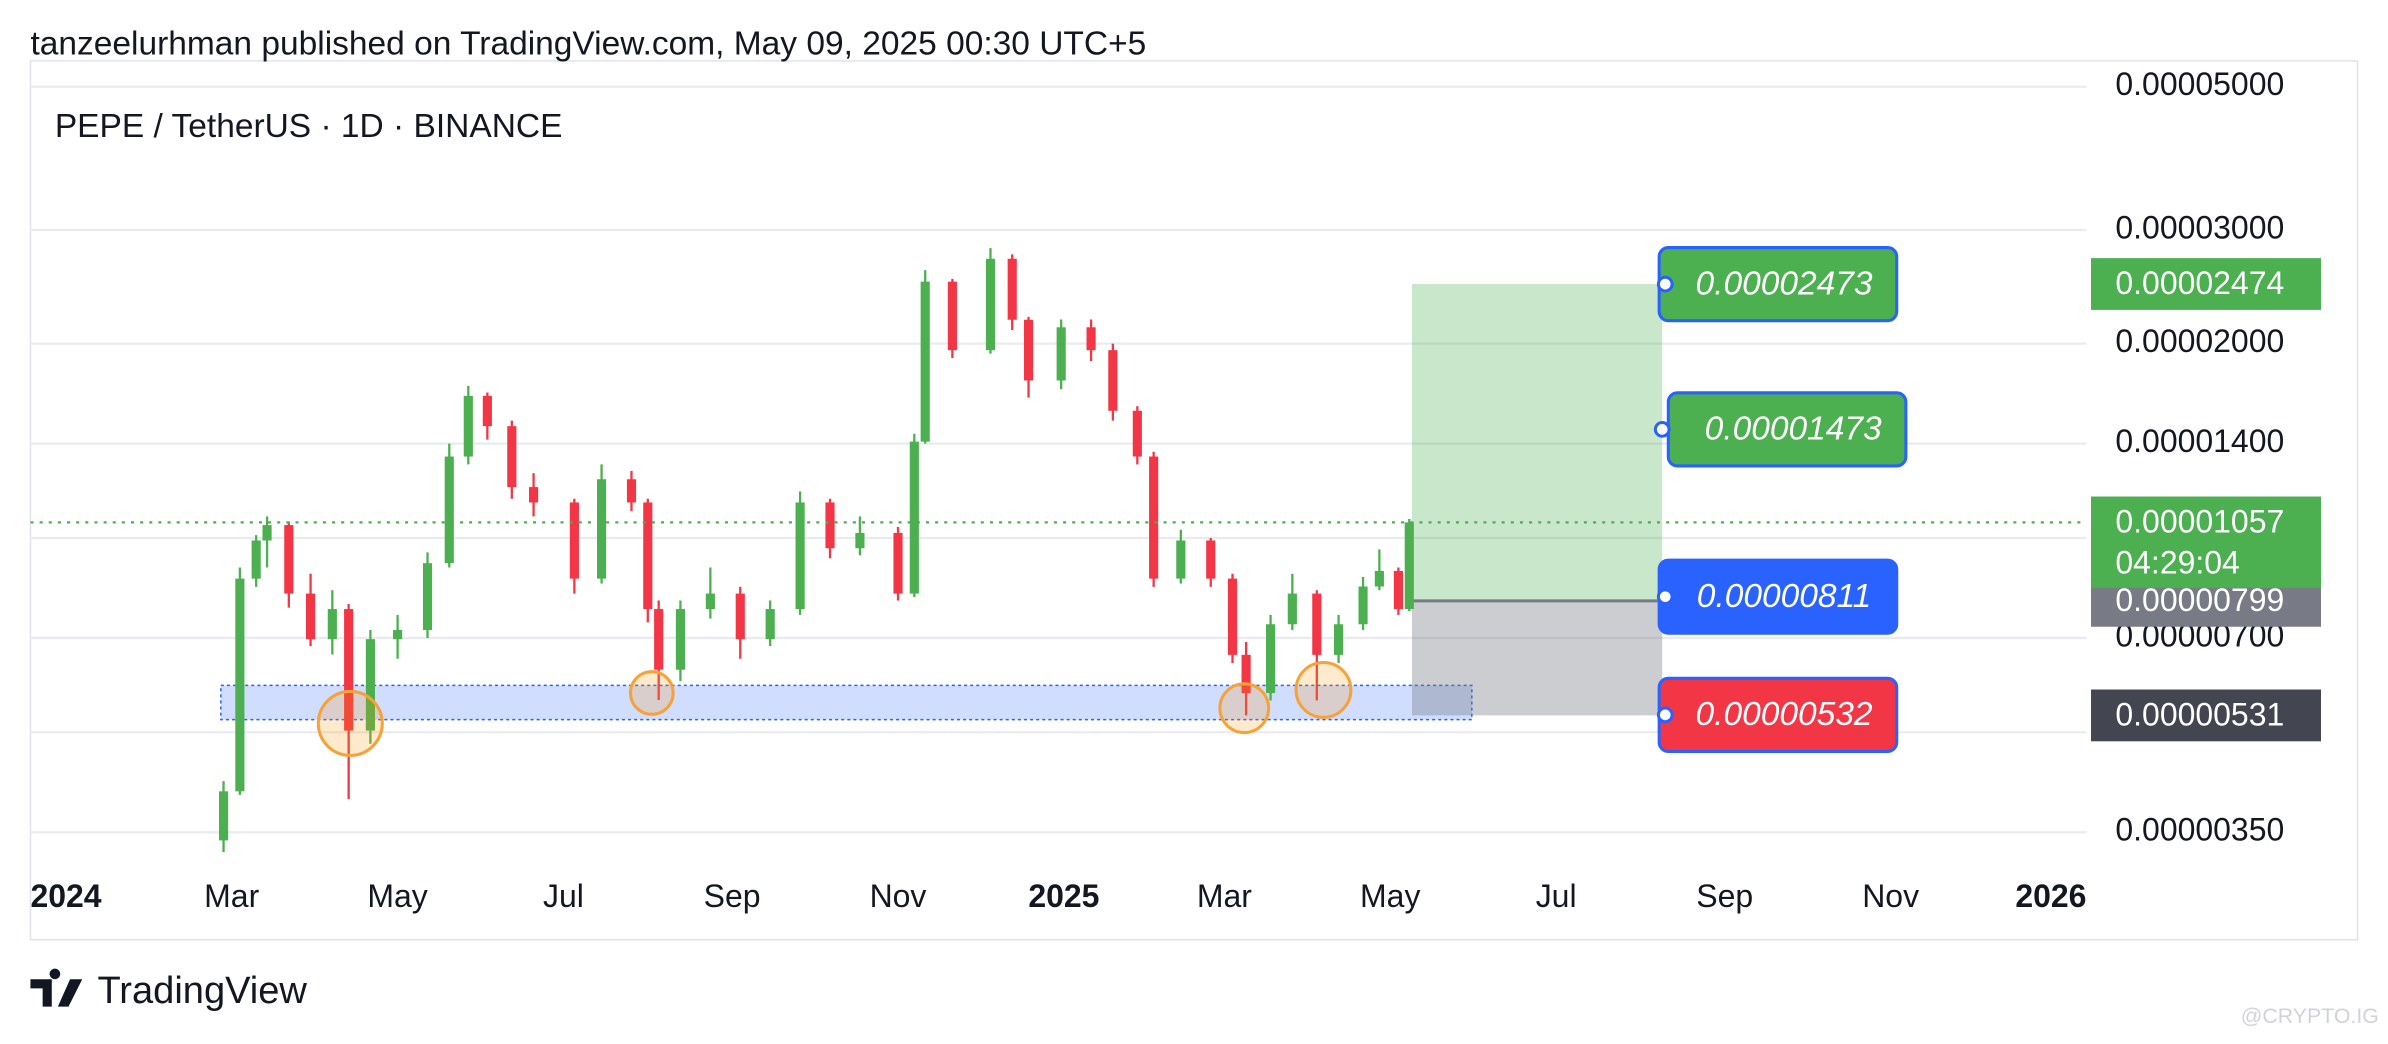 This screenshot has height=1044, width=2388. Describe the element at coordinates (2199, 714) in the screenshot. I see `axis-price-label: 0.00000531` at that location.